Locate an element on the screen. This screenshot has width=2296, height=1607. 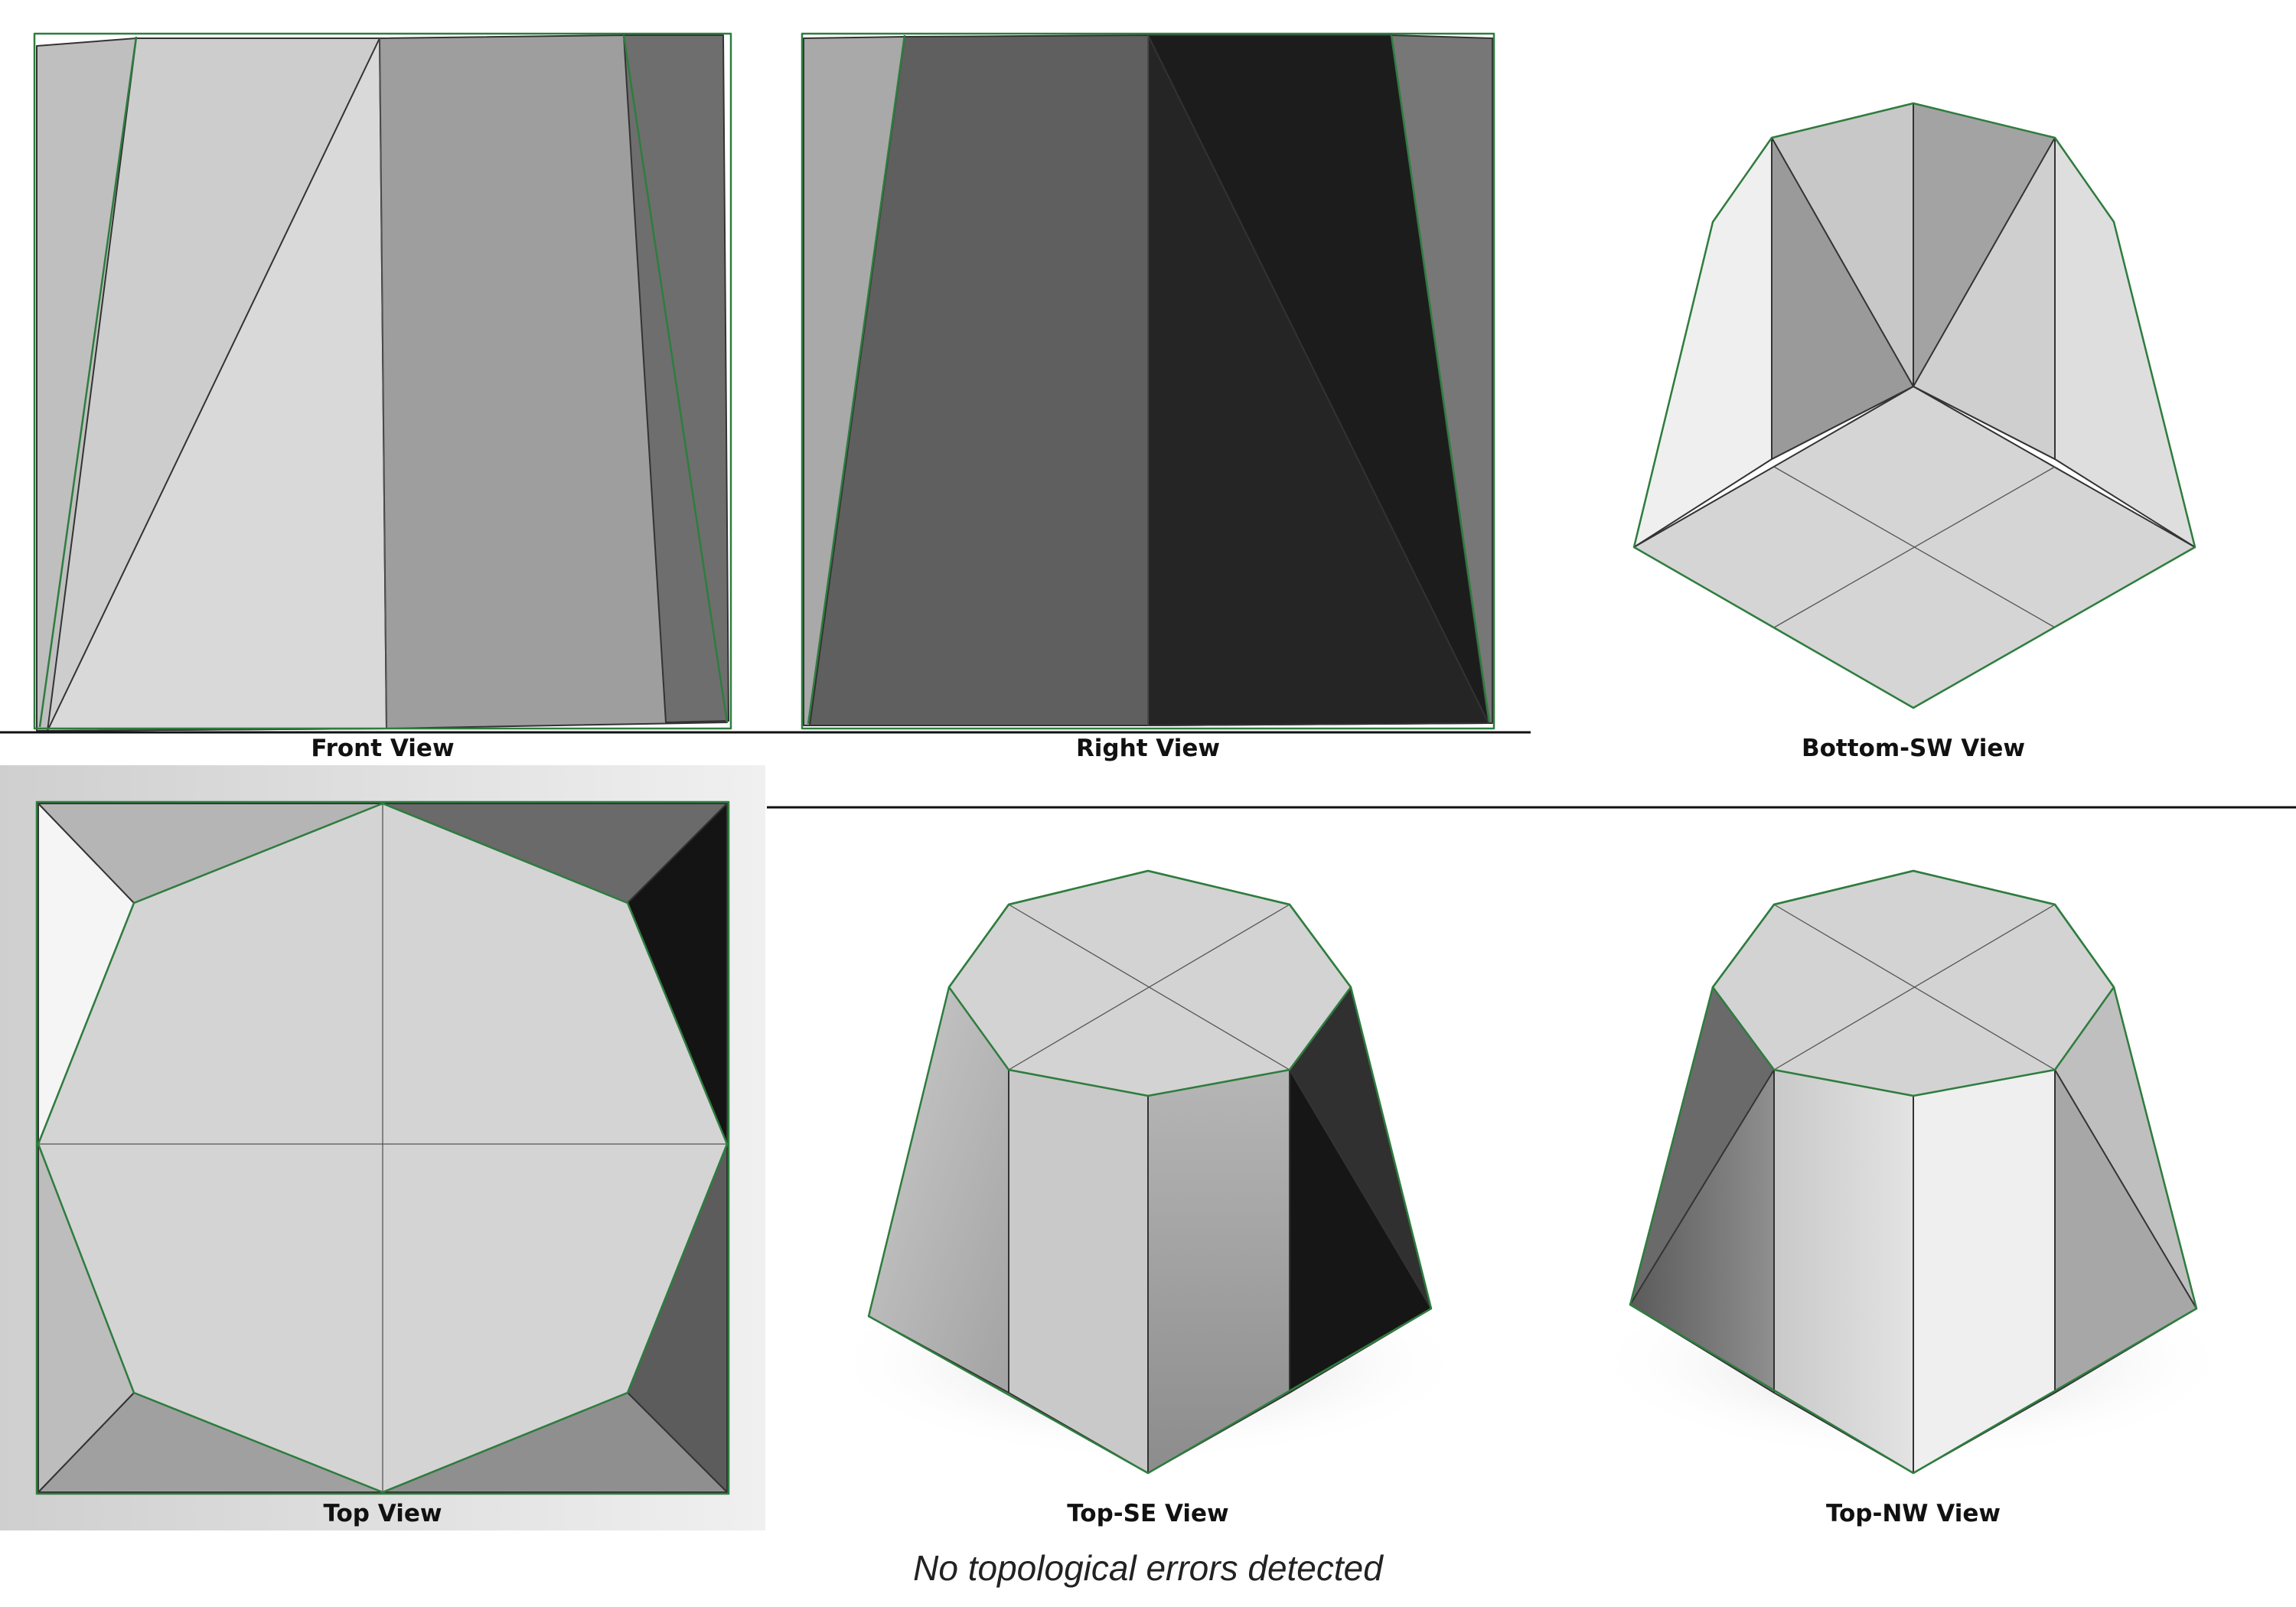
top-view-label: Top View is located at coordinates (382, 1513).